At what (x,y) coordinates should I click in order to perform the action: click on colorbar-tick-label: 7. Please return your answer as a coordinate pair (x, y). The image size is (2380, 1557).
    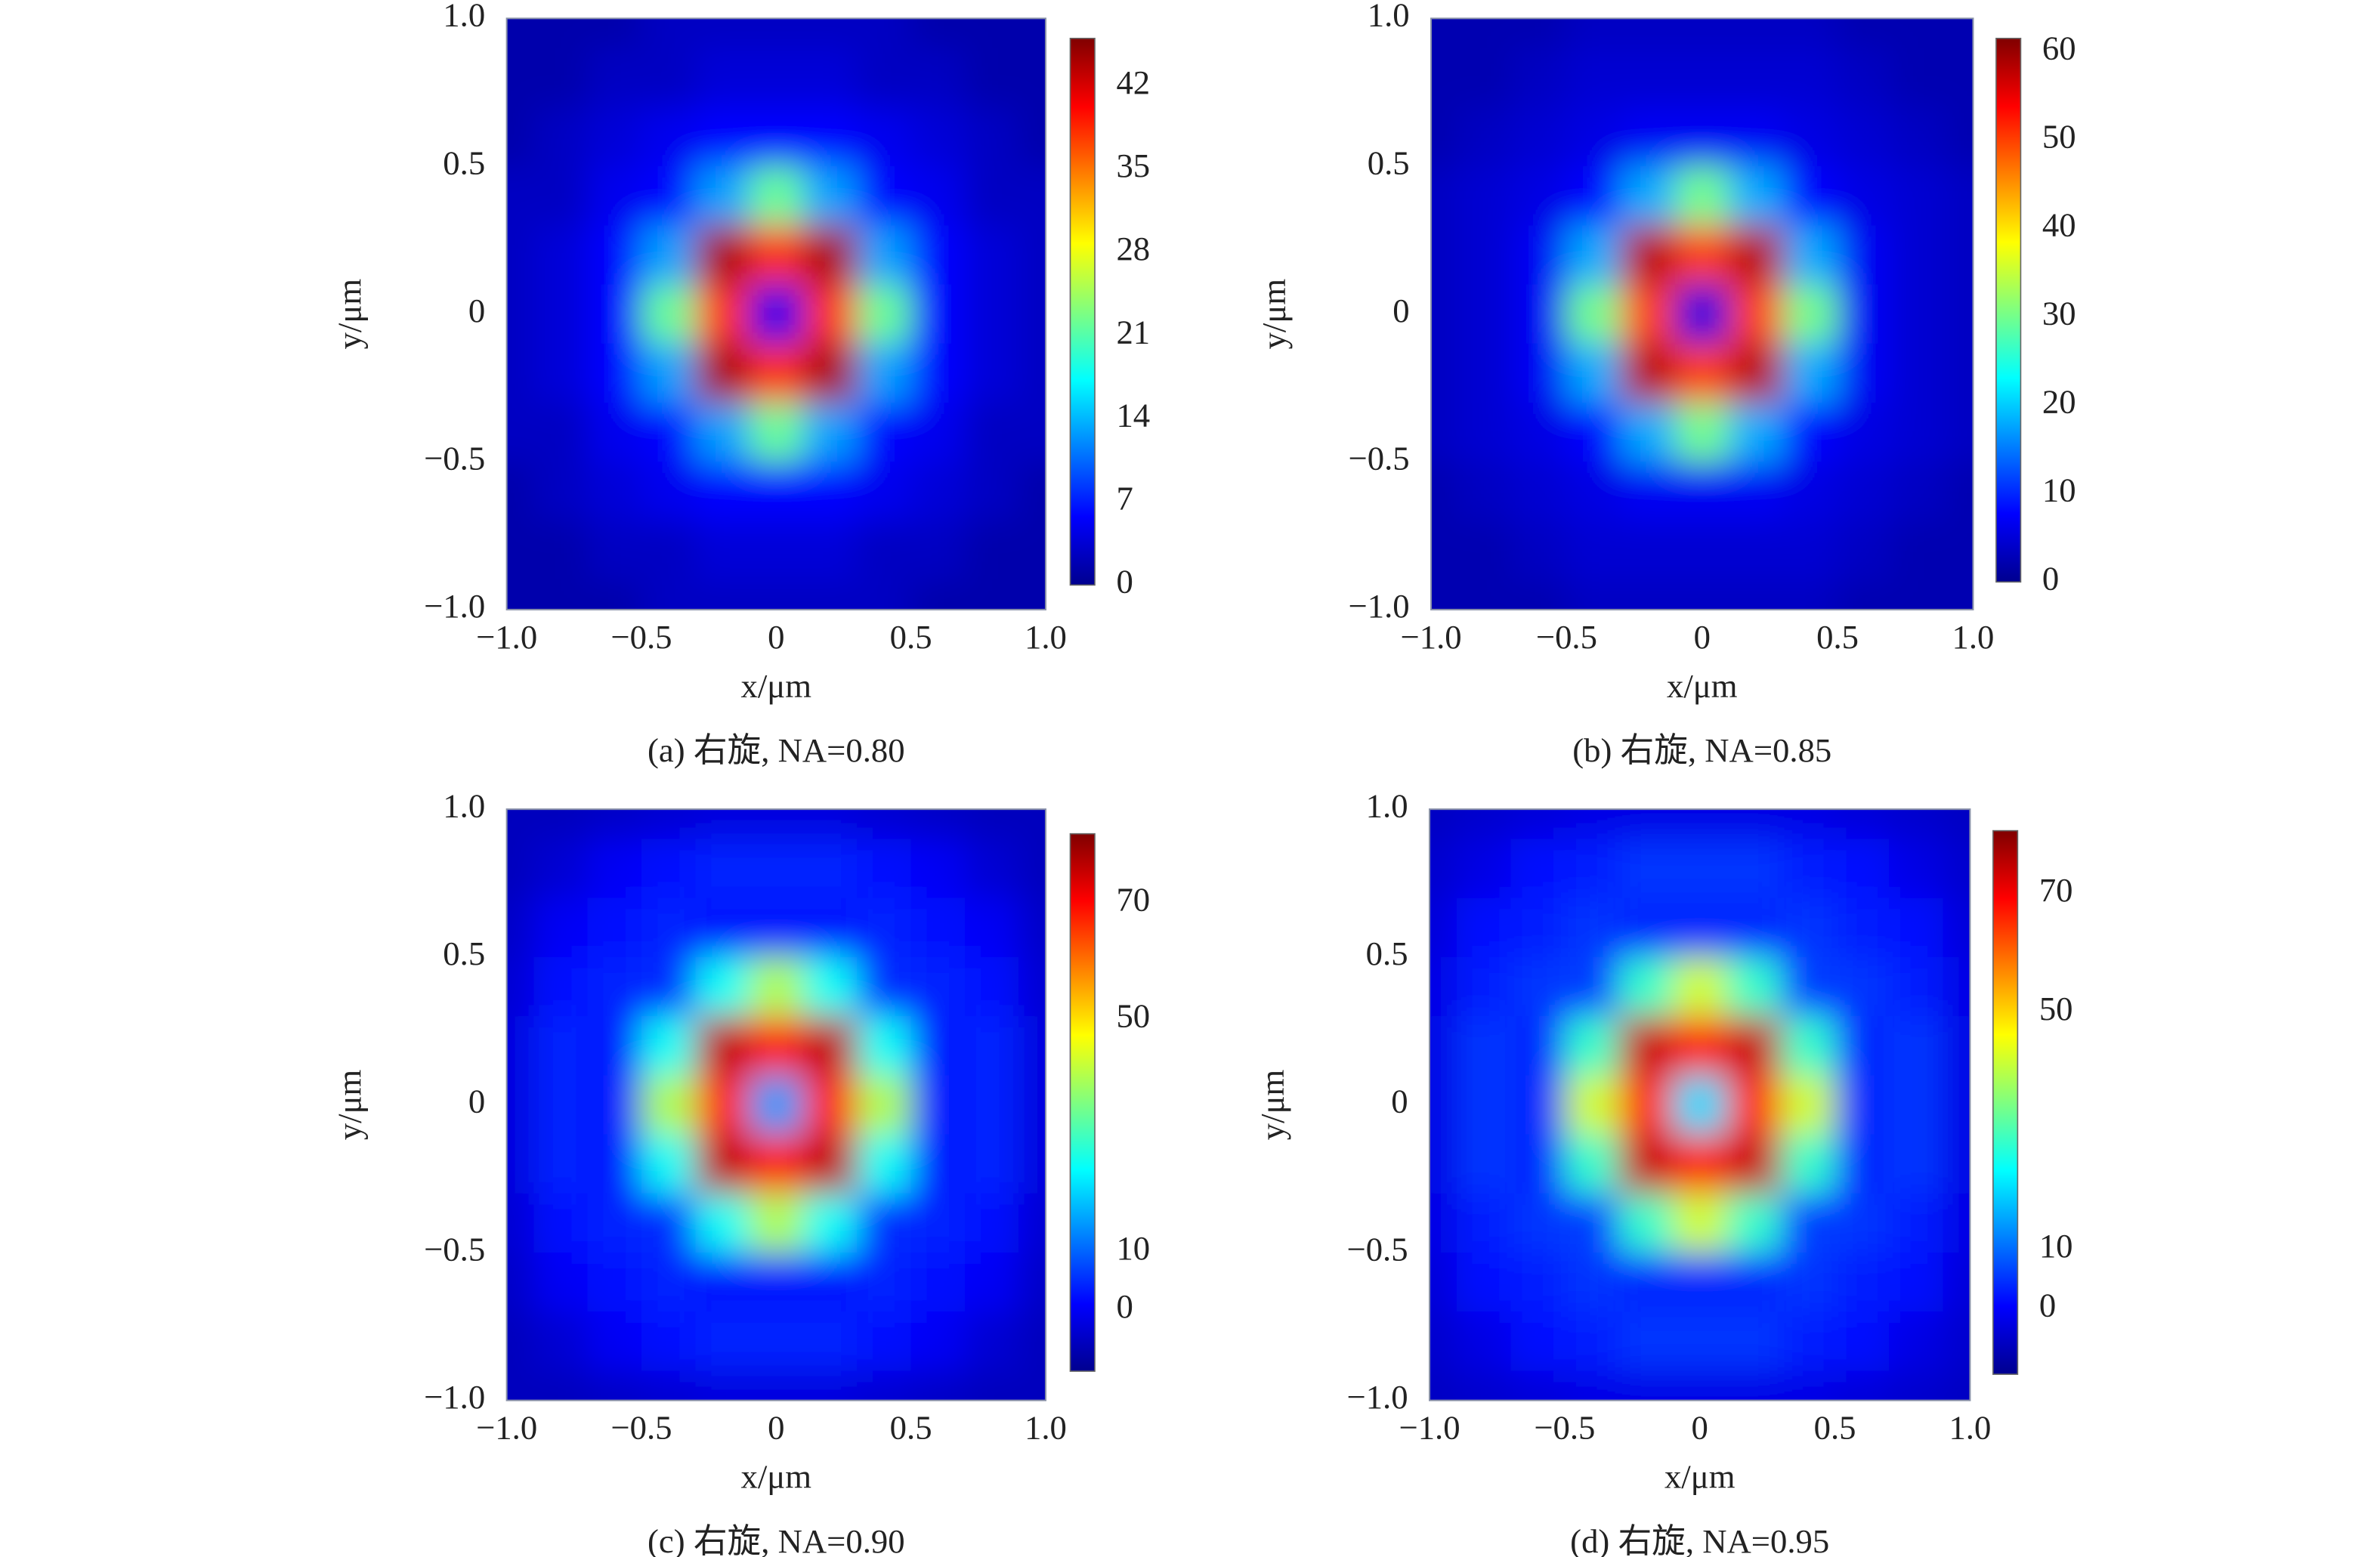
    Looking at the image, I should click on (1124, 498).